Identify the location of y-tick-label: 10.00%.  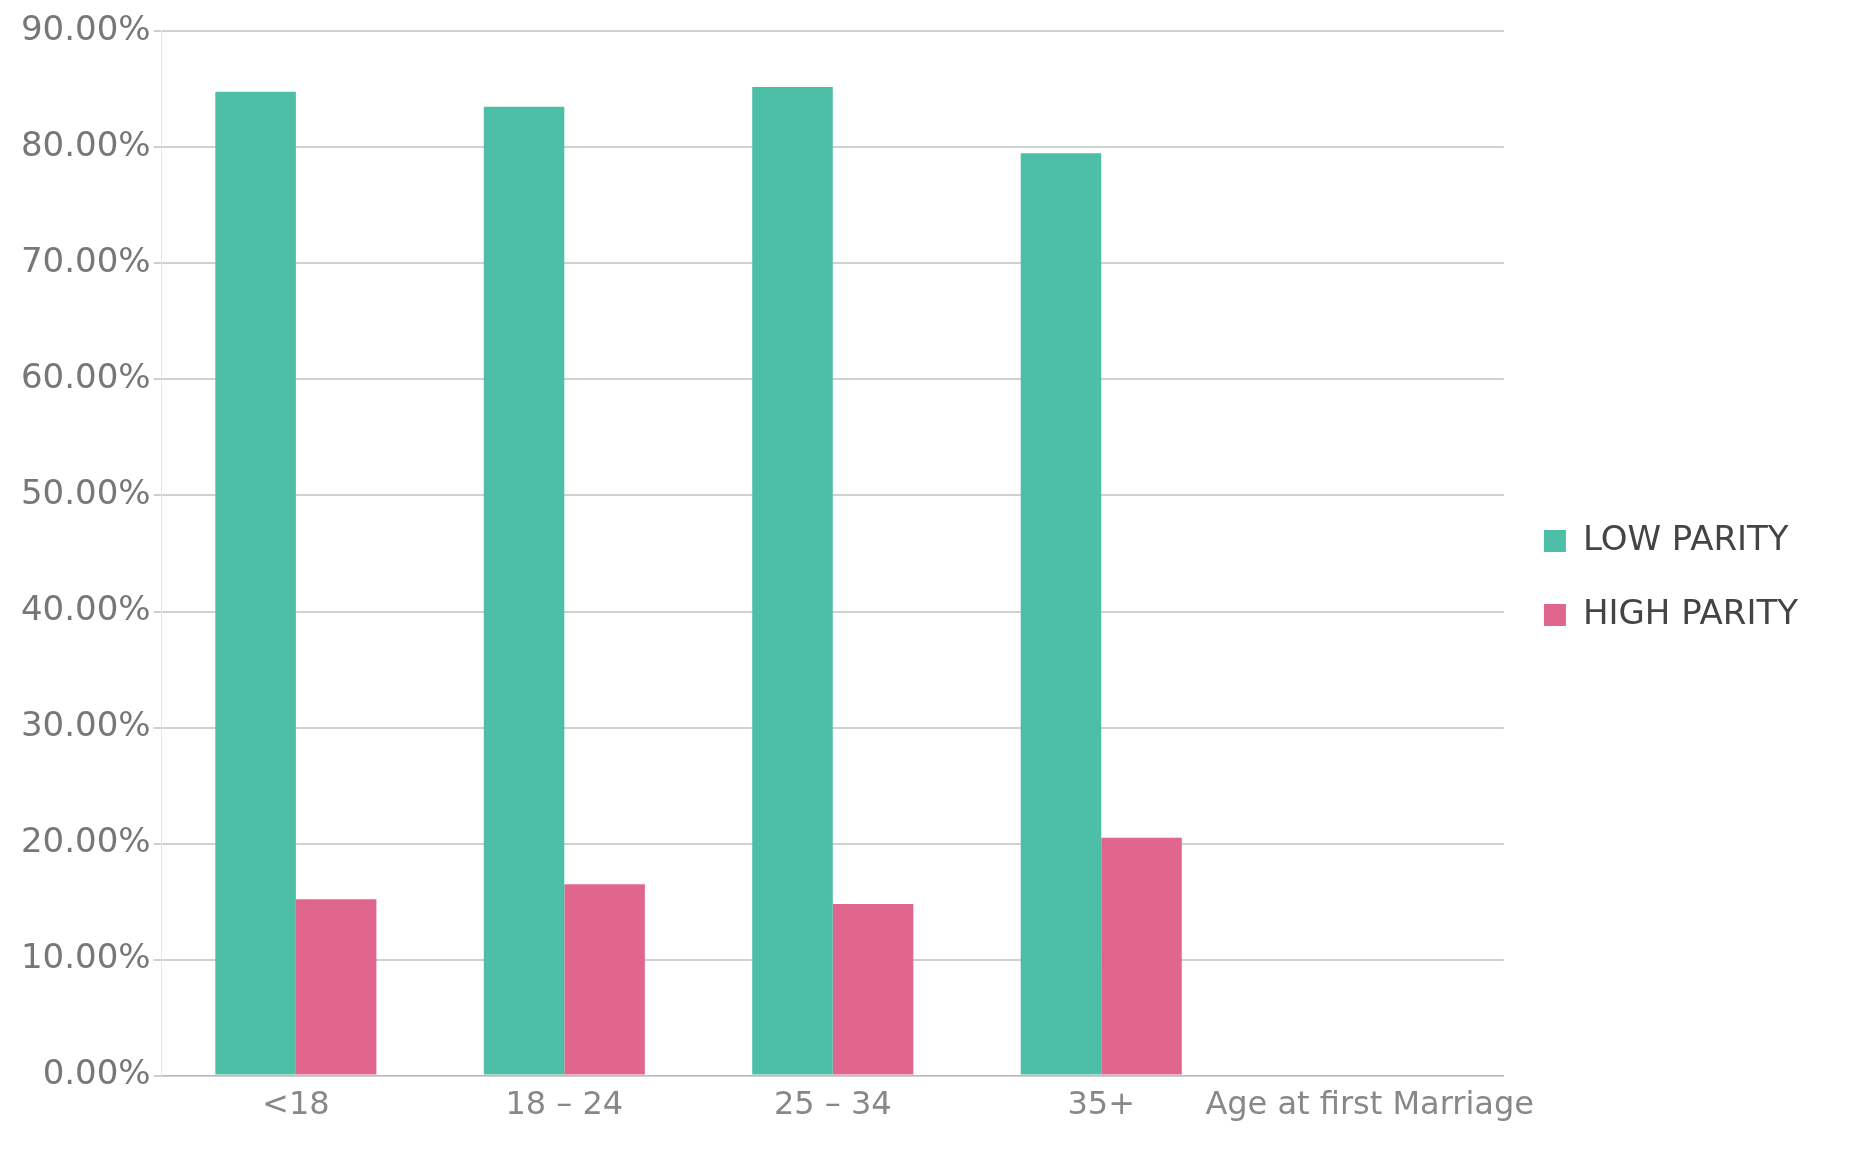
(85, 956).